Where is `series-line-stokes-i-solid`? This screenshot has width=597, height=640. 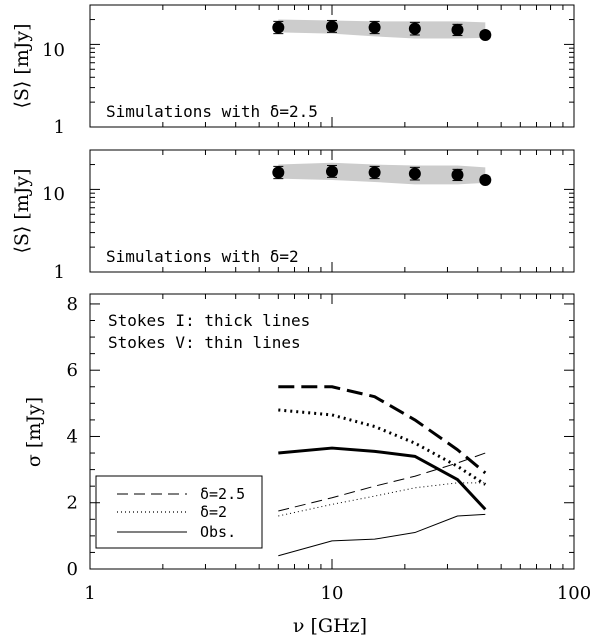 series-line-stokes-i-solid is located at coordinates (382, 478).